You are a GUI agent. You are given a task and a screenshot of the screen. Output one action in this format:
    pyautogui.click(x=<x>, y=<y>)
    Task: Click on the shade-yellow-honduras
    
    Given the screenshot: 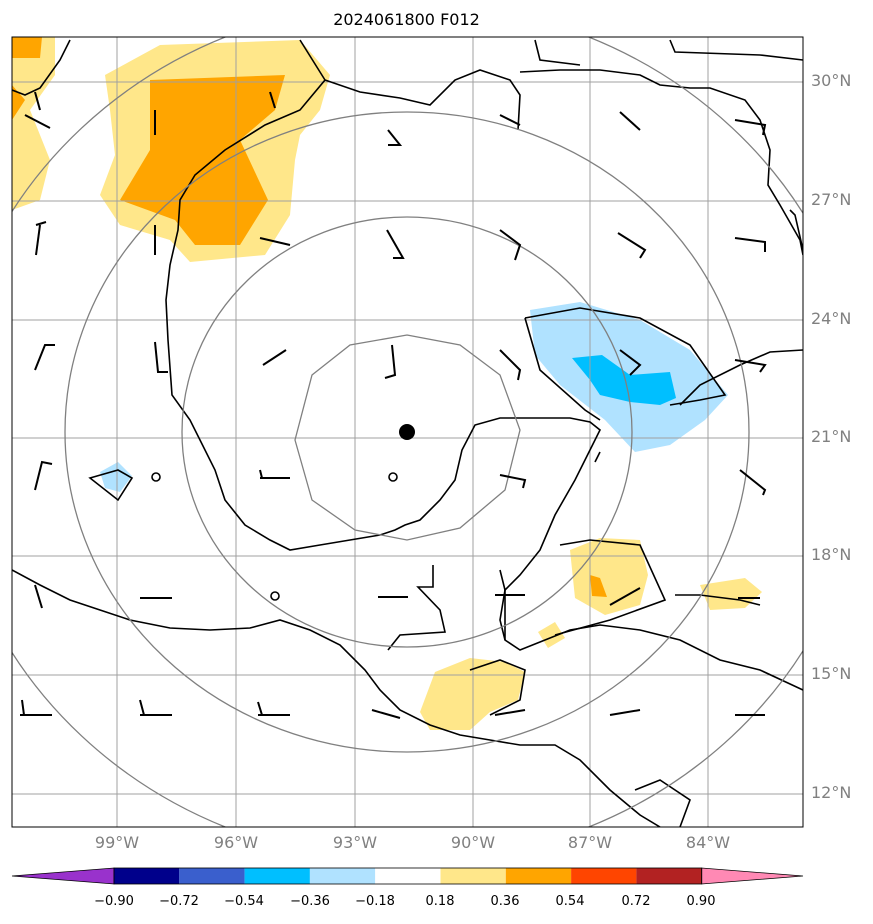 What is the action you would take?
    pyautogui.click(x=609, y=576)
    